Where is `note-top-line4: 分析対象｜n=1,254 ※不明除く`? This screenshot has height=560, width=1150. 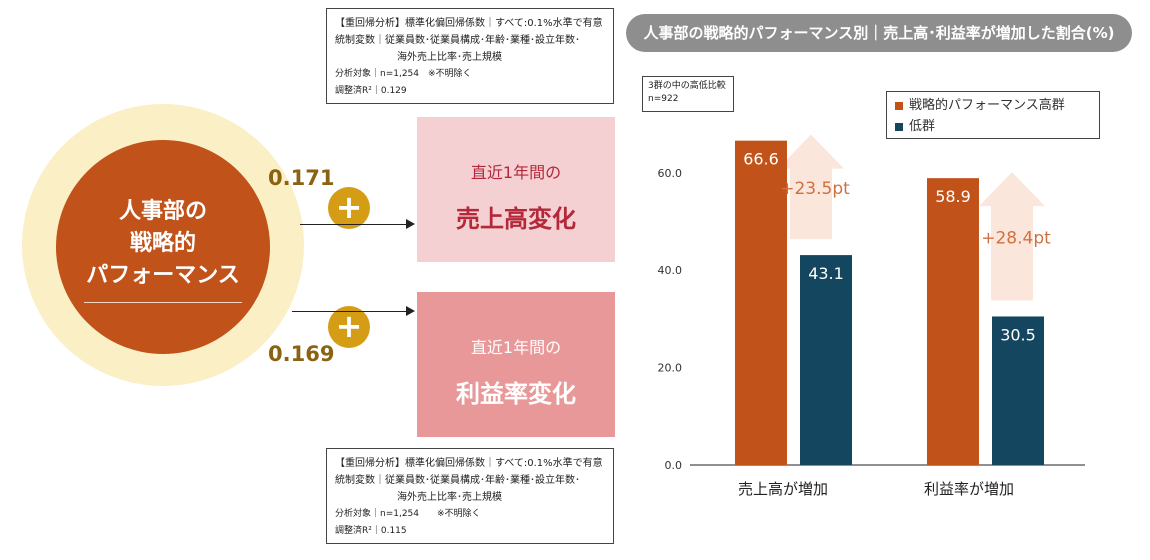
note-top-line4: 分析対象｜n=1,254 ※不明除く is located at coordinates (403, 74).